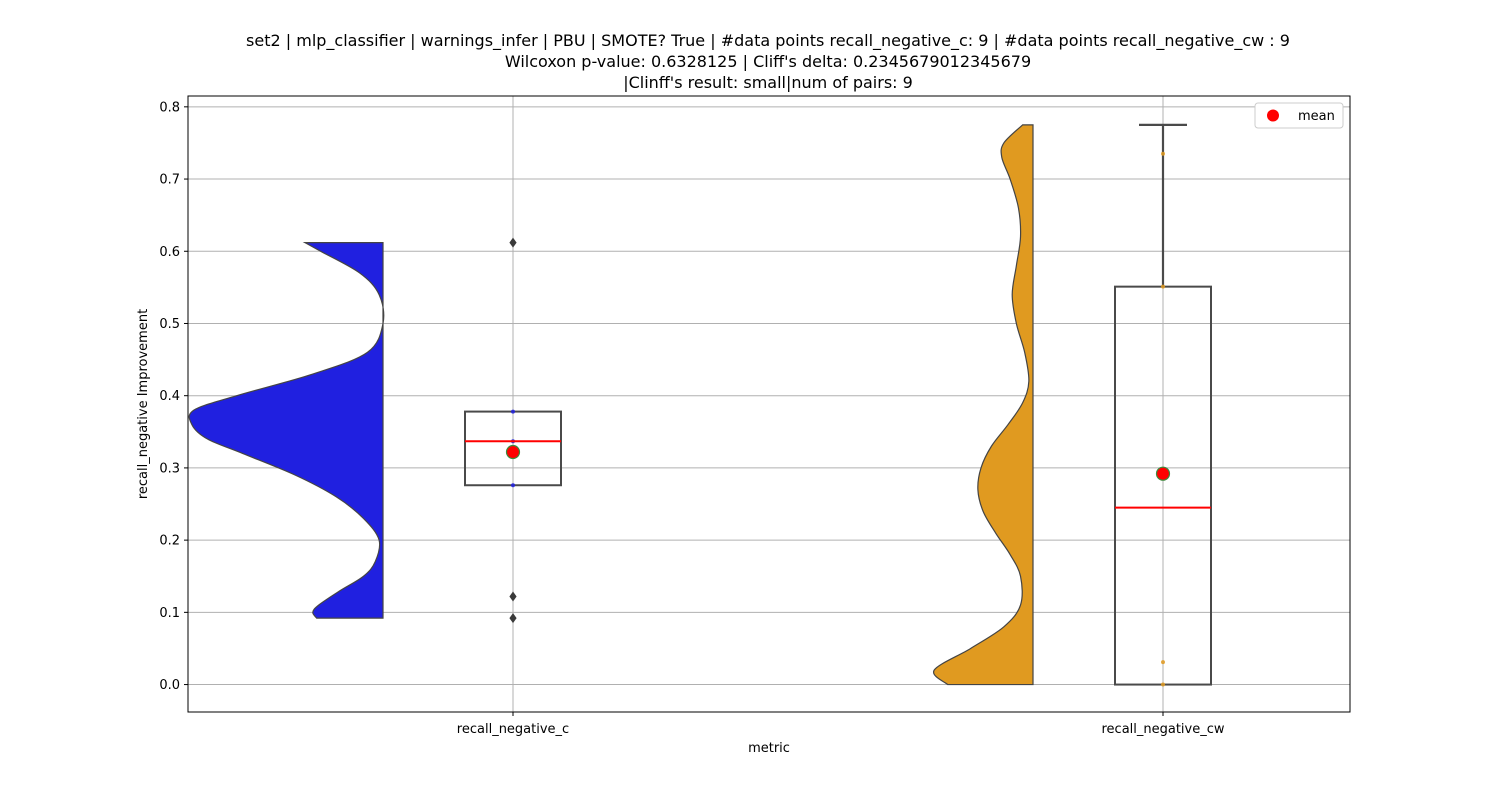 The height and width of the screenshot is (800, 1500). Describe the element at coordinates (169, 252) in the screenshot. I see `y-tick-label: 0.6` at that location.